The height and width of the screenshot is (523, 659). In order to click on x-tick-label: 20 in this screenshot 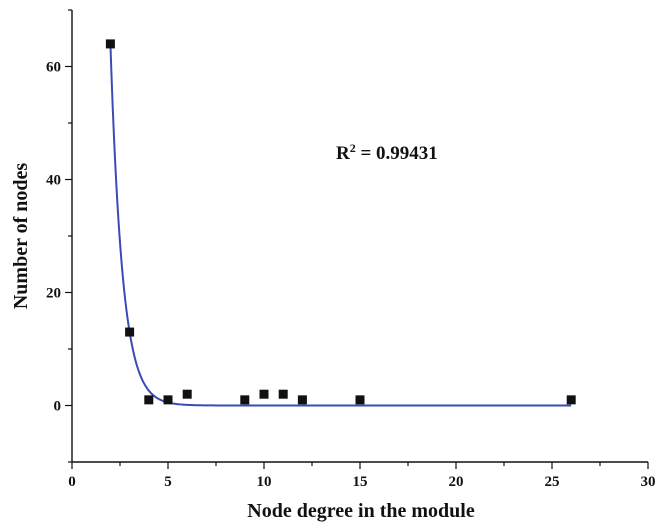, I will do `click(456, 482)`.